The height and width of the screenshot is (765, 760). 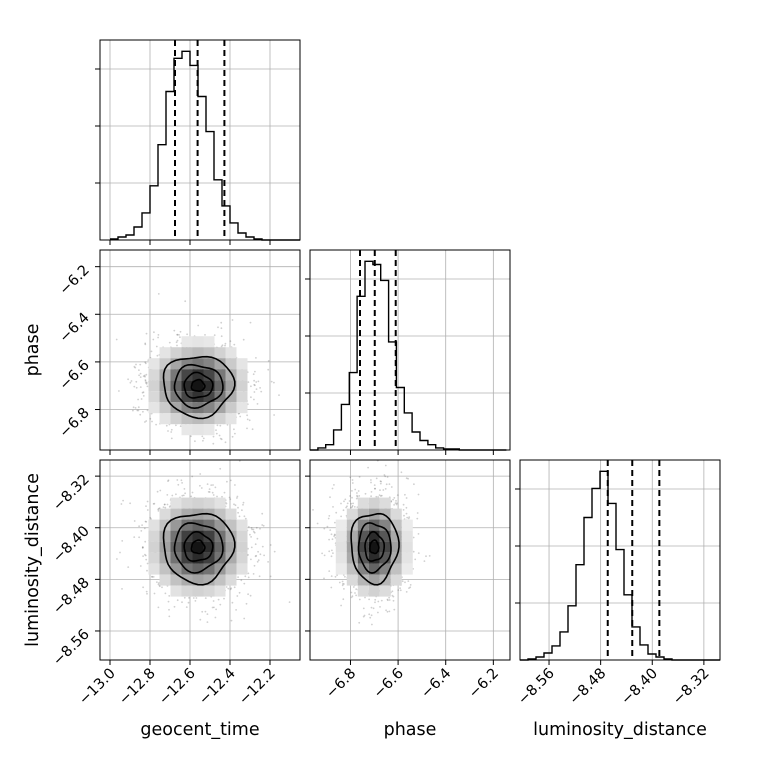 What do you see at coordinates (75, 375) in the screenshot?
I see `y-phase-tick-label: −6.6` at bounding box center [75, 375].